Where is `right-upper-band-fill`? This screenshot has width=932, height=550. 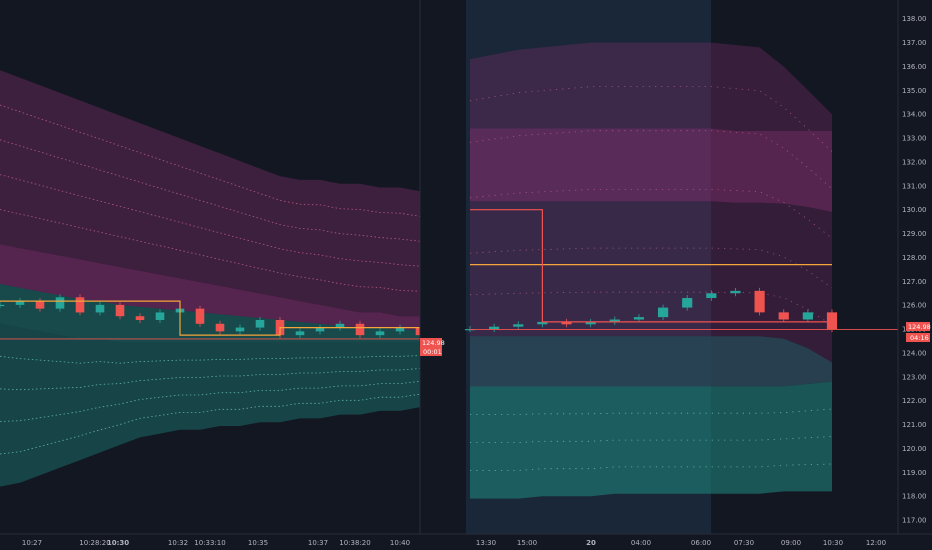
right-upper-band-fill is located at coordinates (651, 170).